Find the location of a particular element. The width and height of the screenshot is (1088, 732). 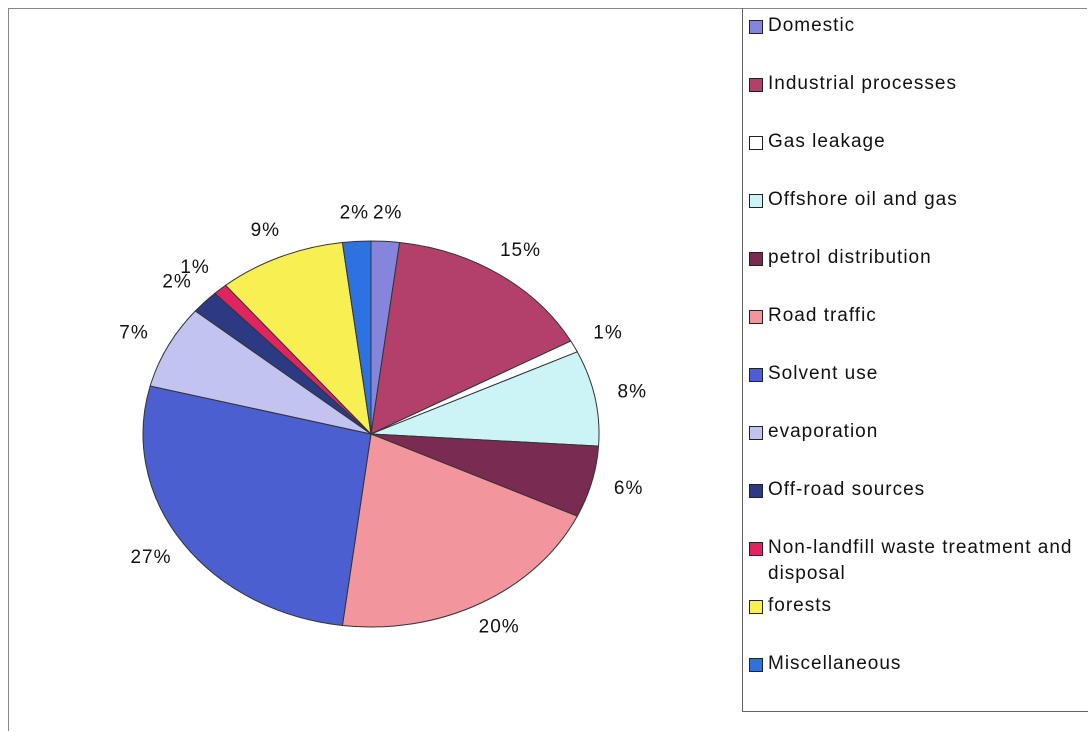

legend-item: Solvent use is located at coordinates (915, 390).